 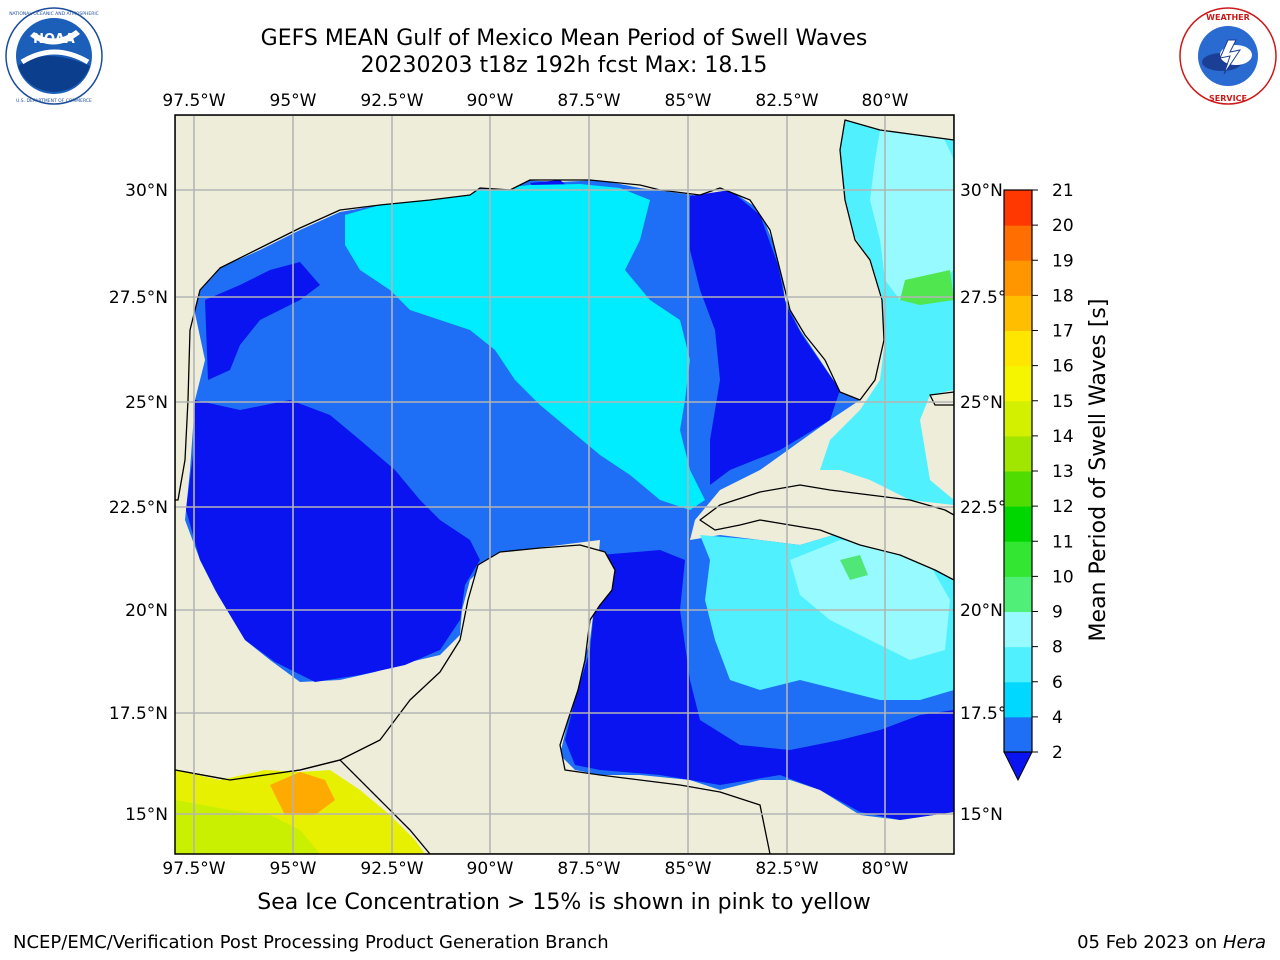 I want to click on lat-label-left: 20°N, so click(x=146, y=611).